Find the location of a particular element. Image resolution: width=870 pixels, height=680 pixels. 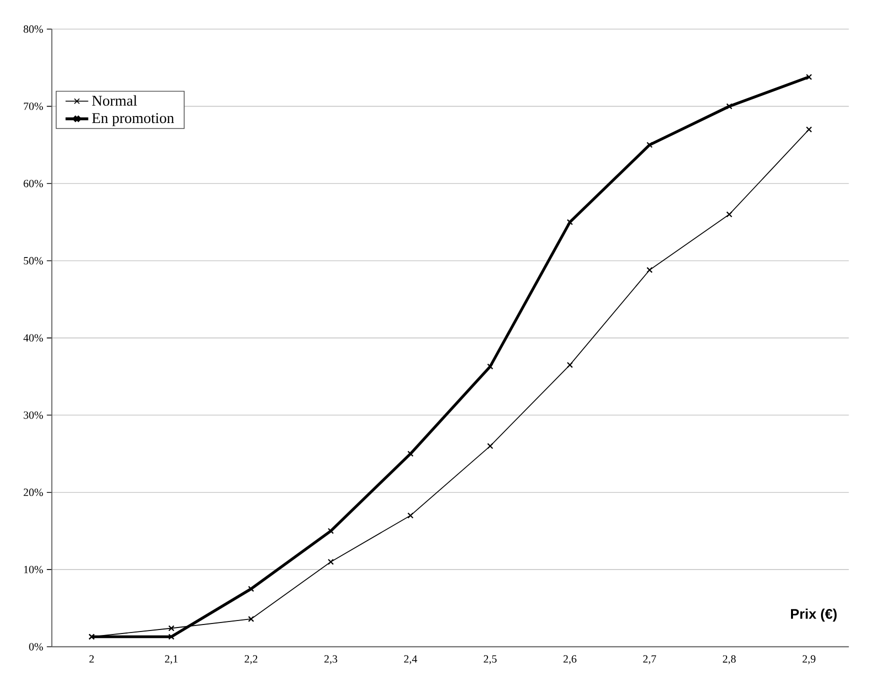

y-tick-label: 50% is located at coordinates (33, 260).